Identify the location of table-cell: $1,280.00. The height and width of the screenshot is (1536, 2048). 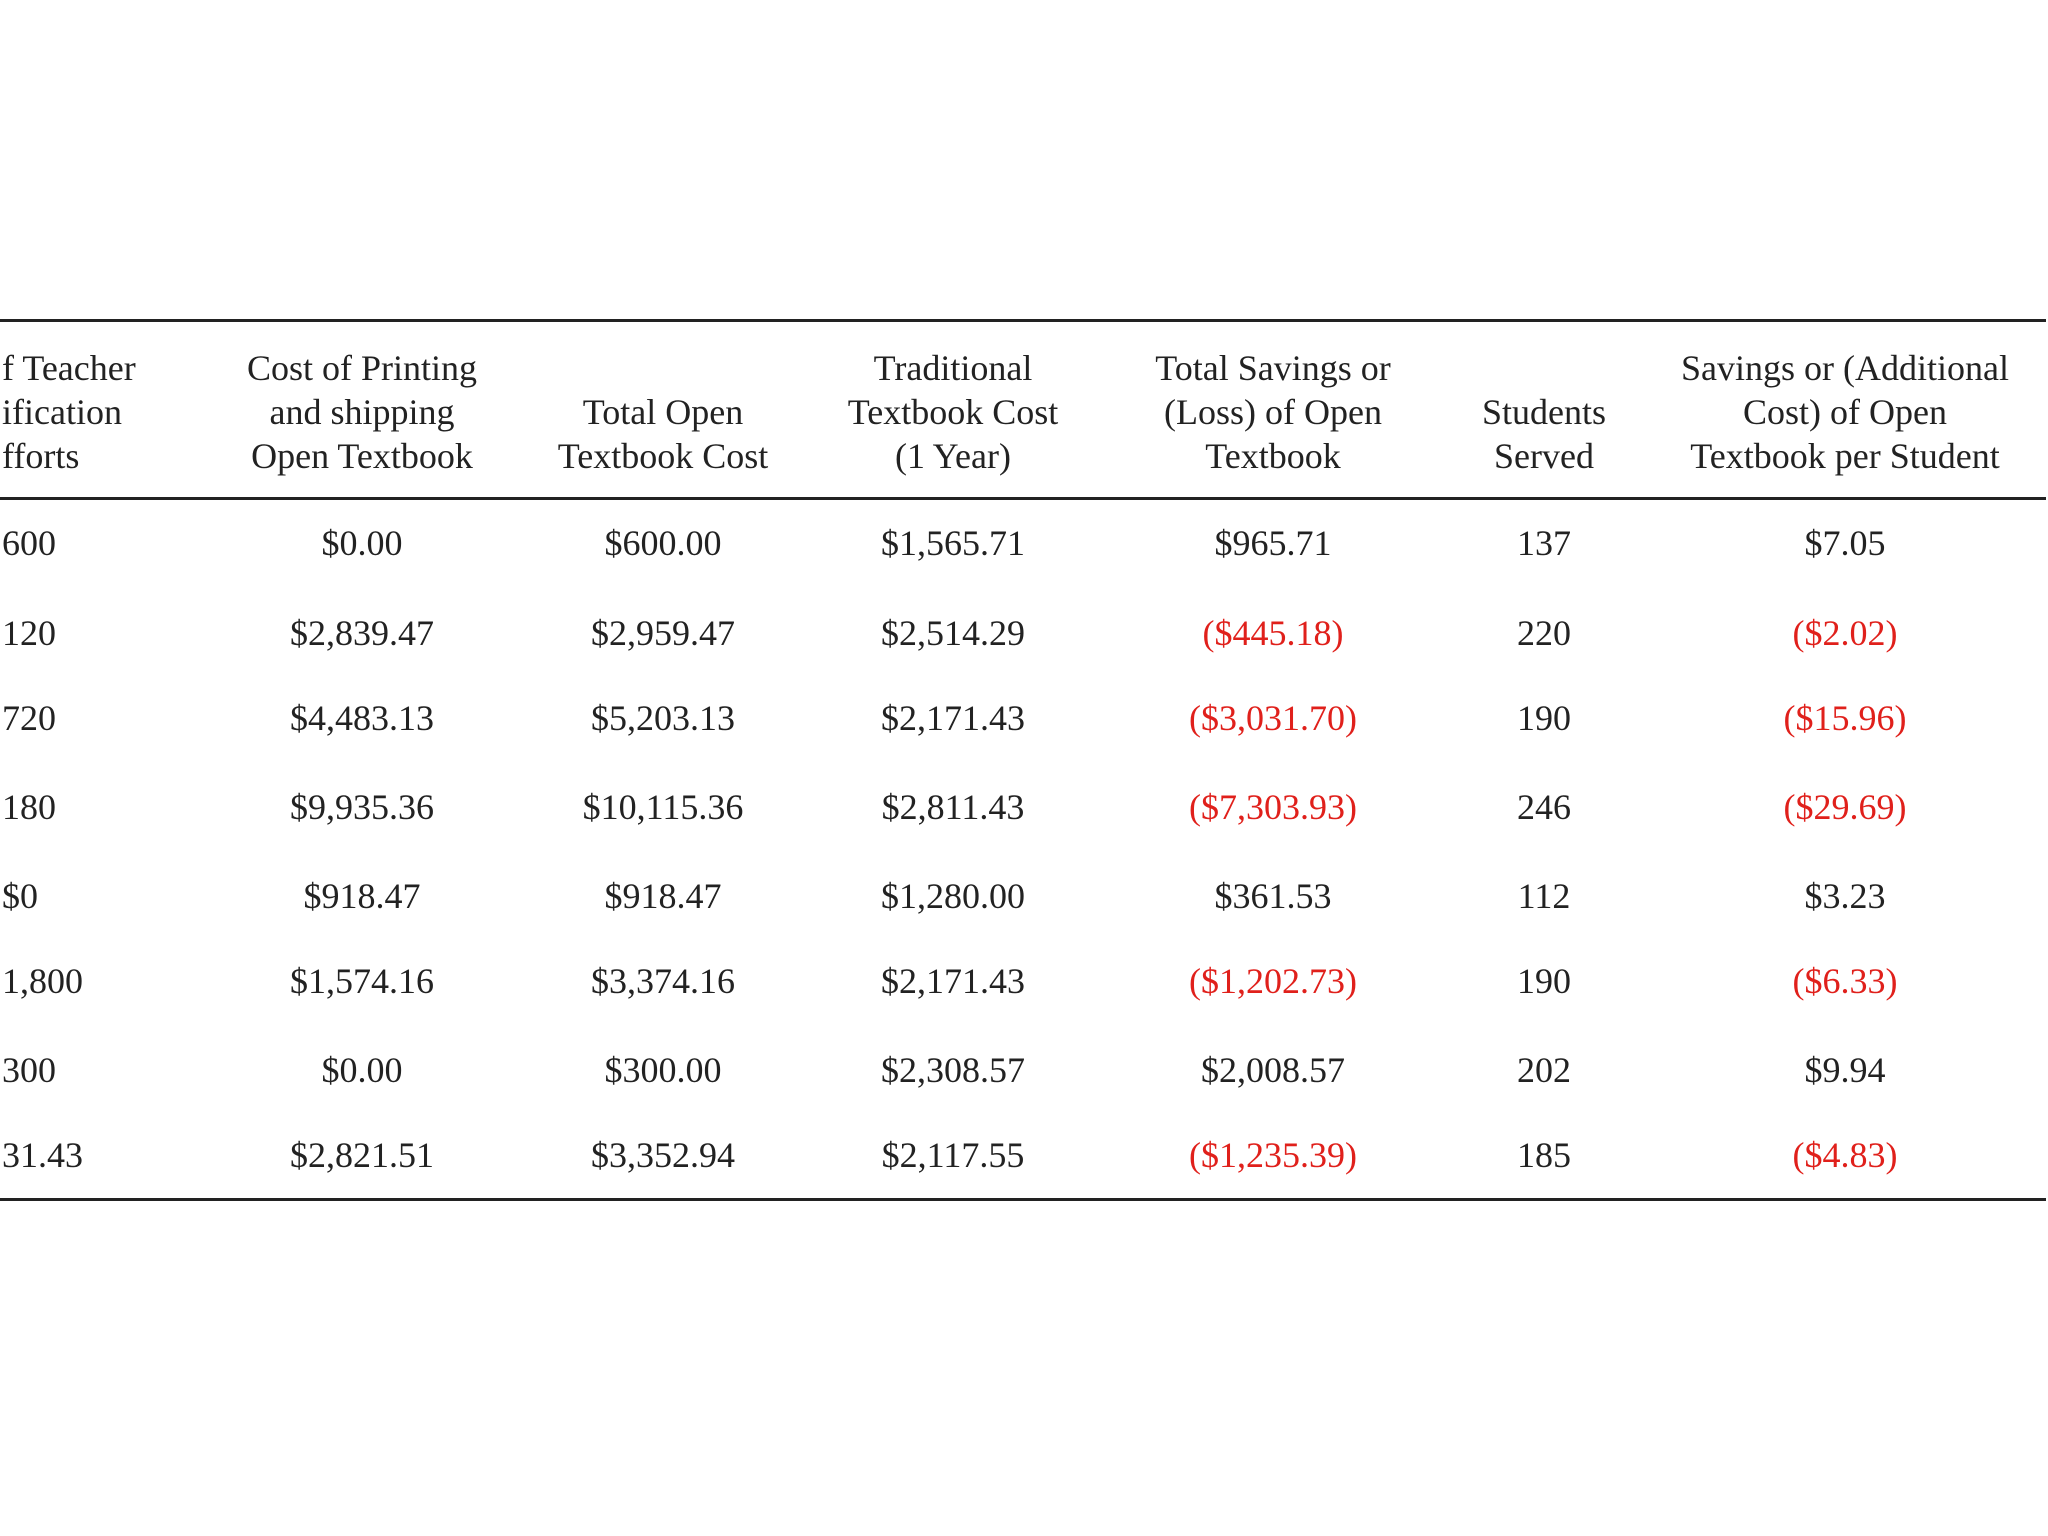
(953, 896).